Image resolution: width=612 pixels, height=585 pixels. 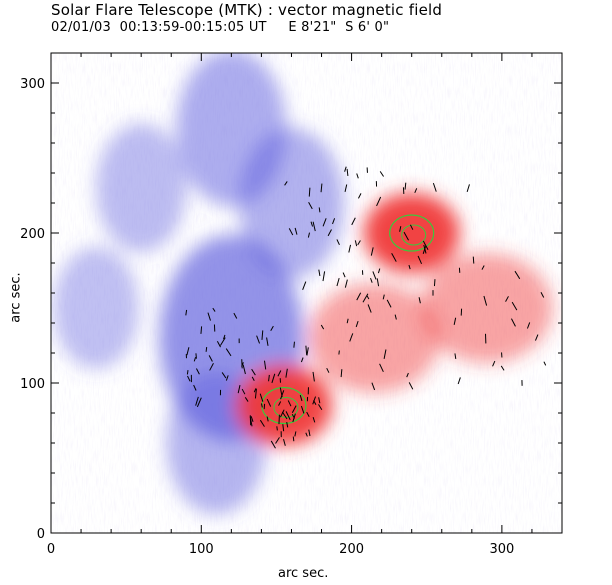 What do you see at coordinates (32, 84) in the screenshot?
I see `y-tick-label: 300` at bounding box center [32, 84].